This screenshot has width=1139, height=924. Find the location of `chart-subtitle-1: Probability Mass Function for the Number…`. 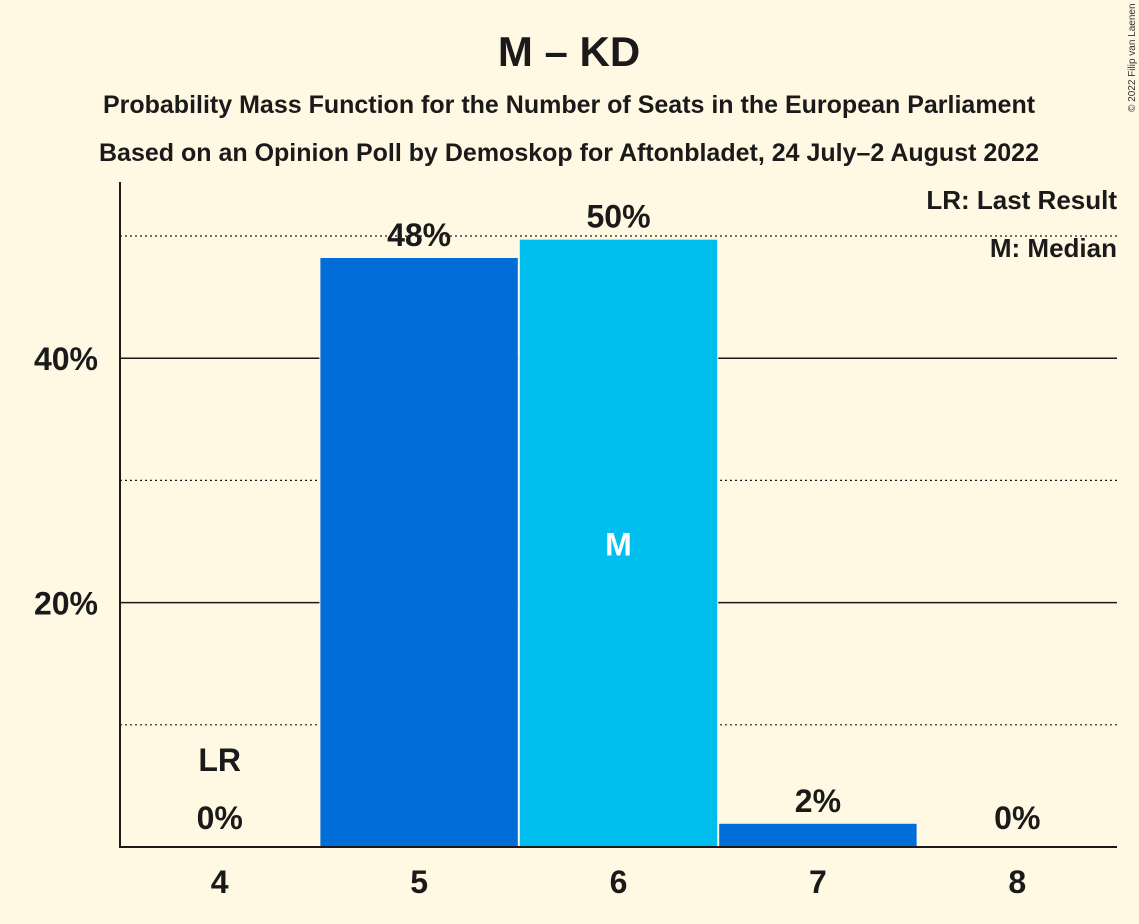

chart-subtitle-1: Probability Mass Function for the Number… is located at coordinates (569, 105).